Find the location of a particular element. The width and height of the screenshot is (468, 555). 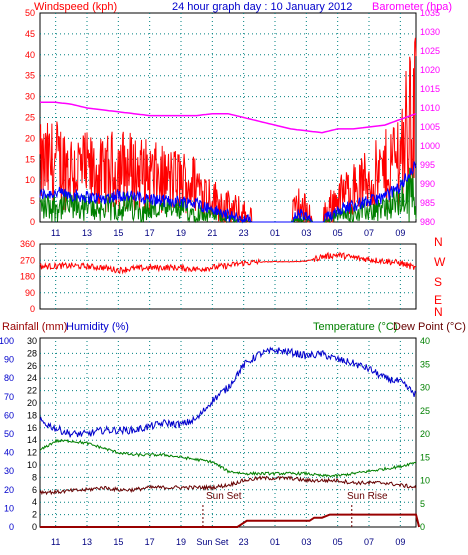

temperature-tick-label: 20 is located at coordinates (425, 434).